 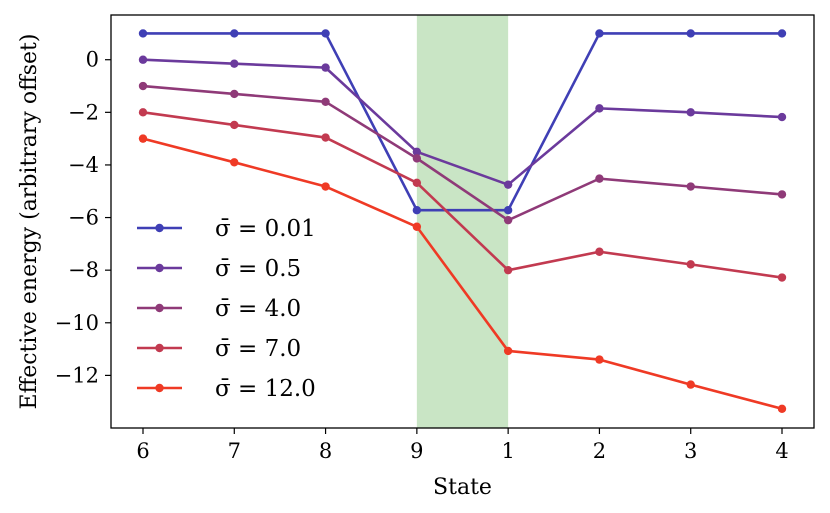 I want to click on legend-entry: σ̄ = 0.5, so click(x=219, y=269).